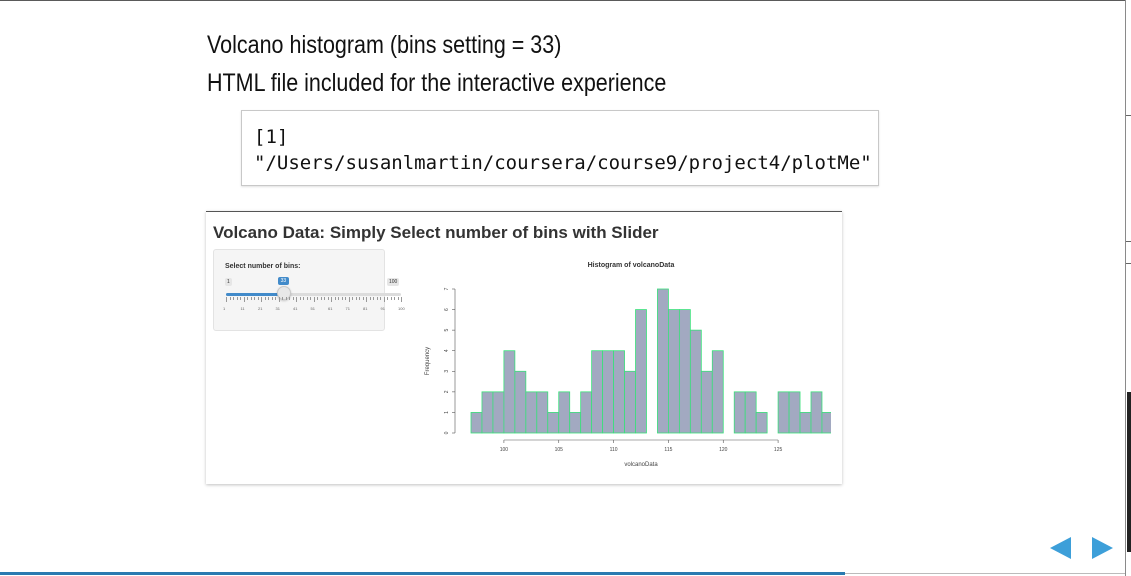 The image size is (1131, 576). Describe the element at coordinates (447, 330) in the screenshot. I see `y-tick-label: 5` at that location.